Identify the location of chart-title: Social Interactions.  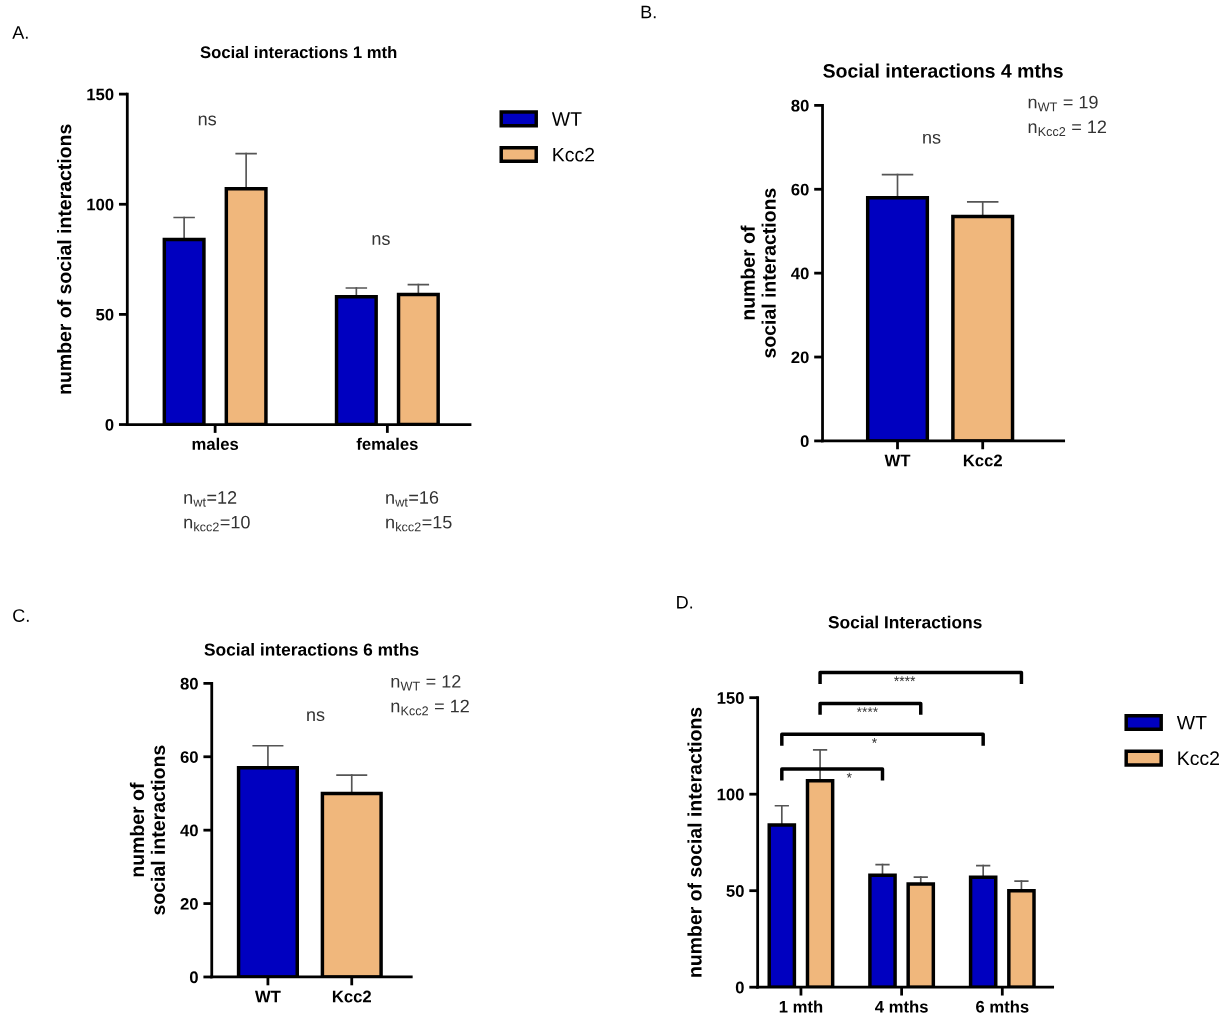
(905, 622).